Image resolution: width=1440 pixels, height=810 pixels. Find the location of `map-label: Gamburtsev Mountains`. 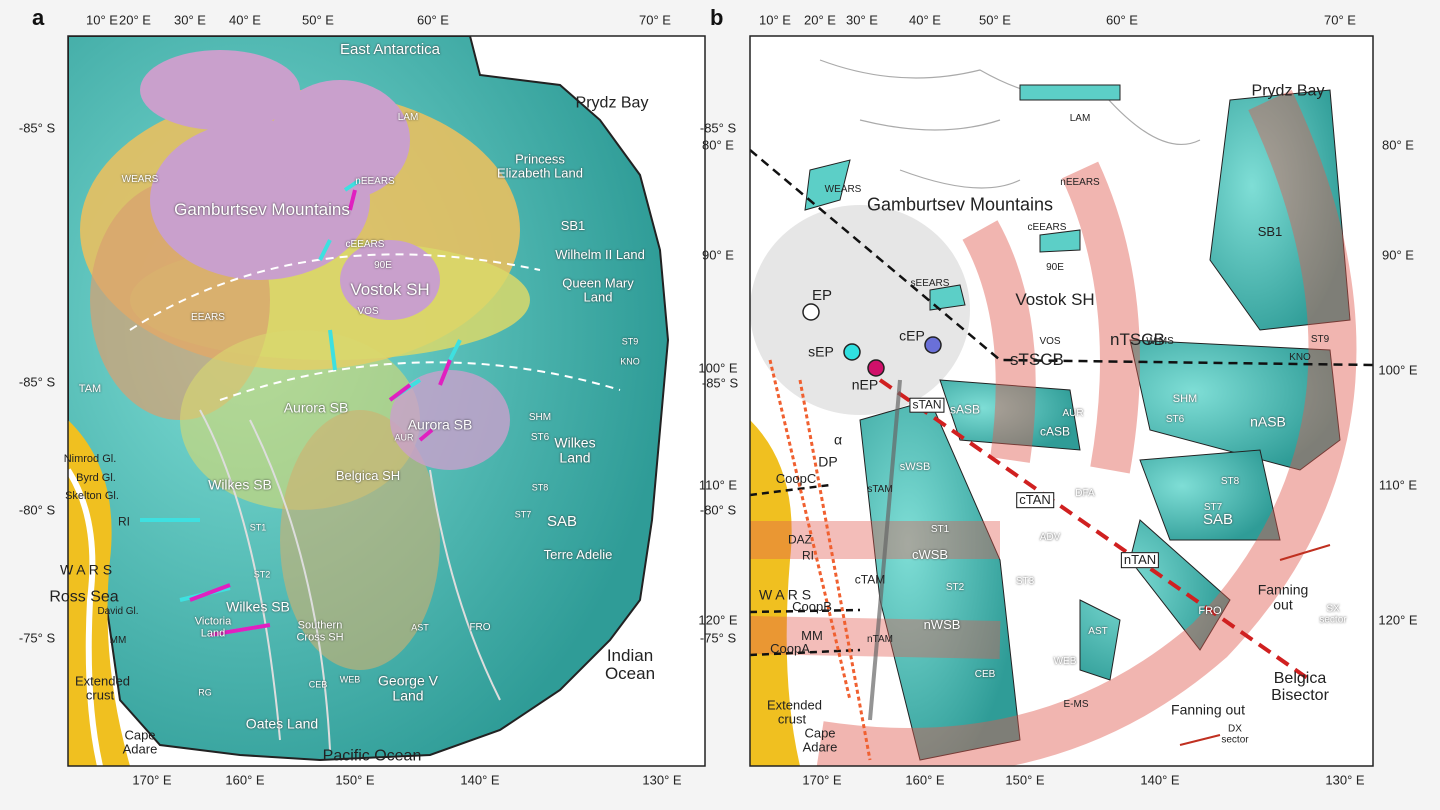

map-label: Gamburtsev Mountains is located at coordinates (960, 204).